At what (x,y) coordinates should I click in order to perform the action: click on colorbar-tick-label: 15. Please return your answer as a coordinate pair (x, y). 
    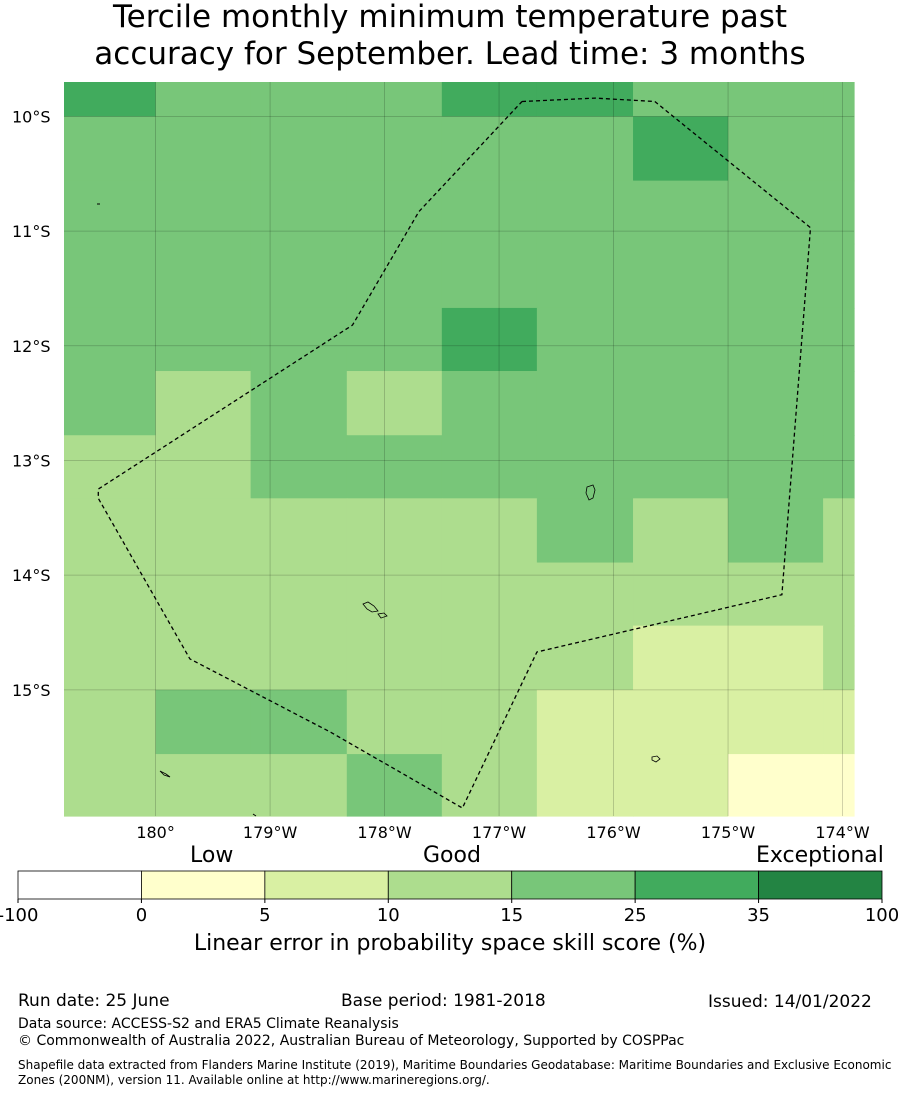
    Looking at the image, I should click on (511, 915).